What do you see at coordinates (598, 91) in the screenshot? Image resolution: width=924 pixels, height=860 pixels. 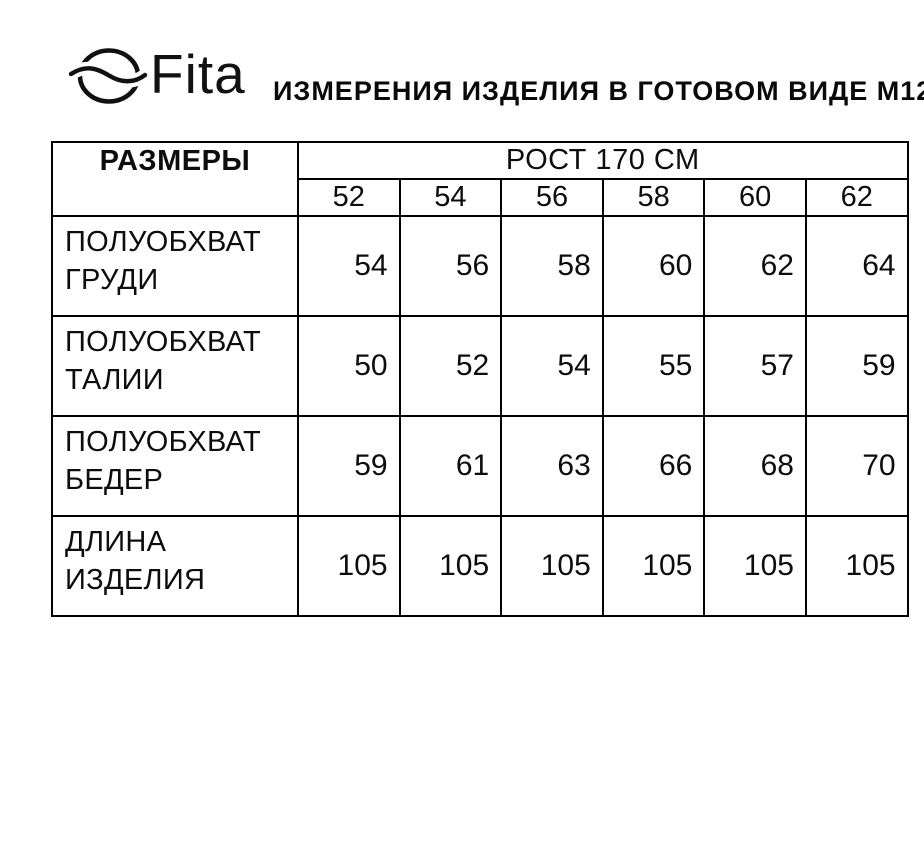 I see `page-title: ИЗМЕРЕНИЯ ИЗДЕЛИЯ В ГОТОВОМ ВИДЕ М124` at bounding box center [598, 91].